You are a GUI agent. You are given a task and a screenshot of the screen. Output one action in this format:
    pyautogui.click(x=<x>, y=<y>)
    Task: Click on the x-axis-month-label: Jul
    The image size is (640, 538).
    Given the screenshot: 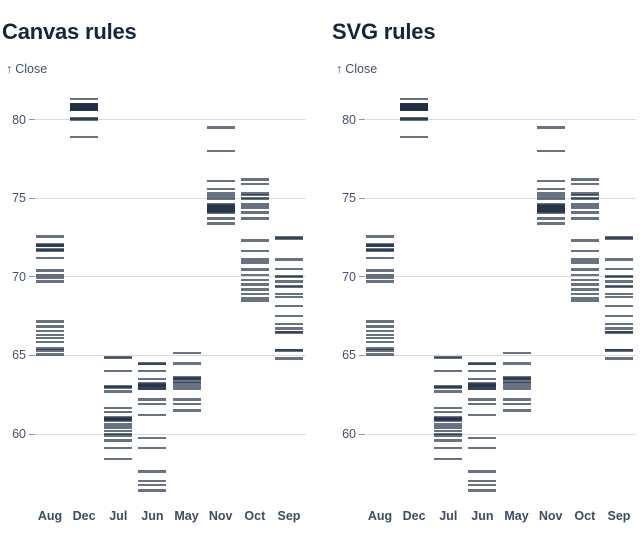 What is the action you would take?
    pyautogui.click(x=448, y=516)
    